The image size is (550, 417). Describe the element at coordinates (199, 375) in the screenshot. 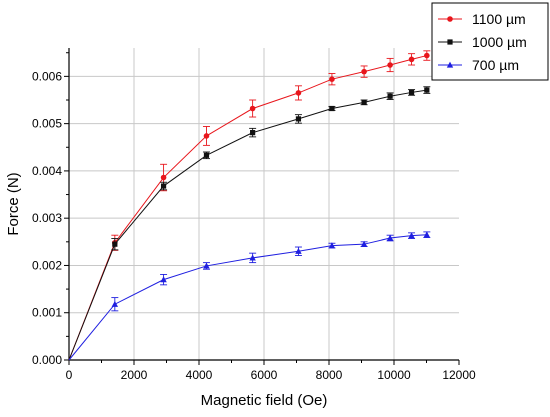

I see `x-tick-label: 4000` at that location.